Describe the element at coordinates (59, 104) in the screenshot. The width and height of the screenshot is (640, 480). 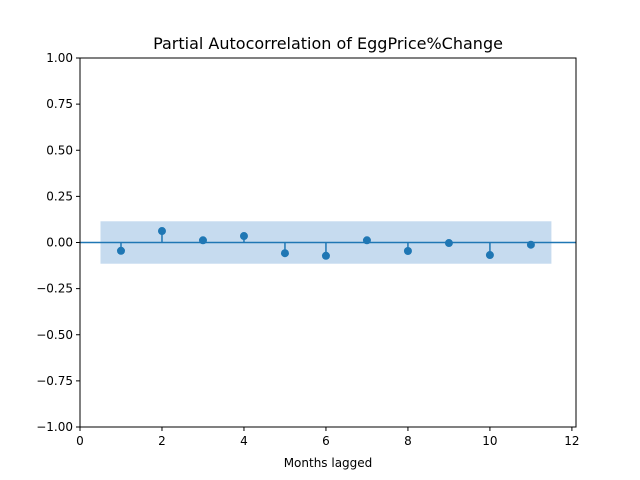
I see `y-tick-label-7: 0.75` at that location.